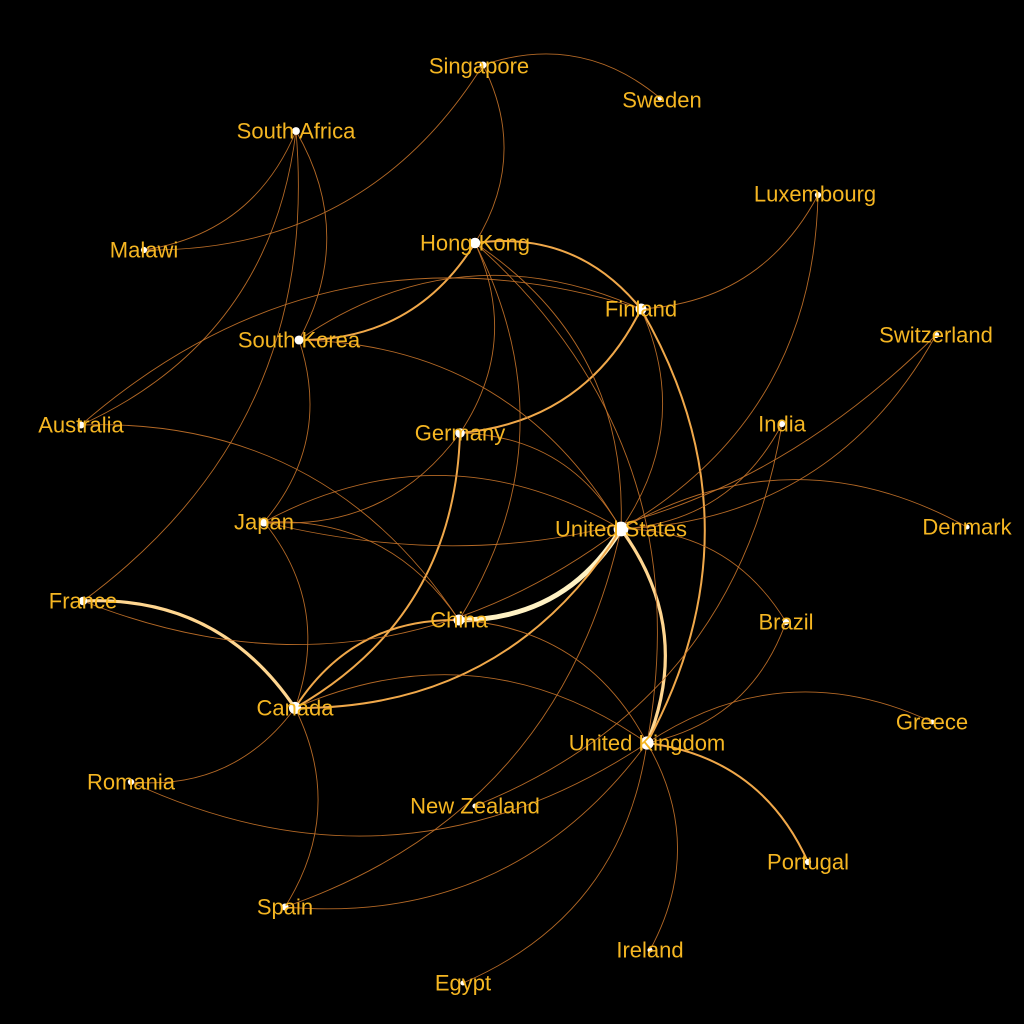  I want to click on edge-united-kingdom-portugal, so click(727, 802).